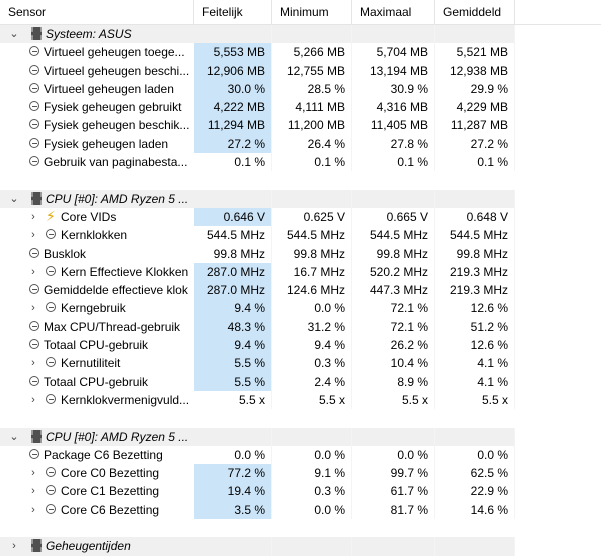  Describe the element at coordinates (110, 491) in the screenshot. I see `sensor-label: Core C1 Bezetting` at that location.